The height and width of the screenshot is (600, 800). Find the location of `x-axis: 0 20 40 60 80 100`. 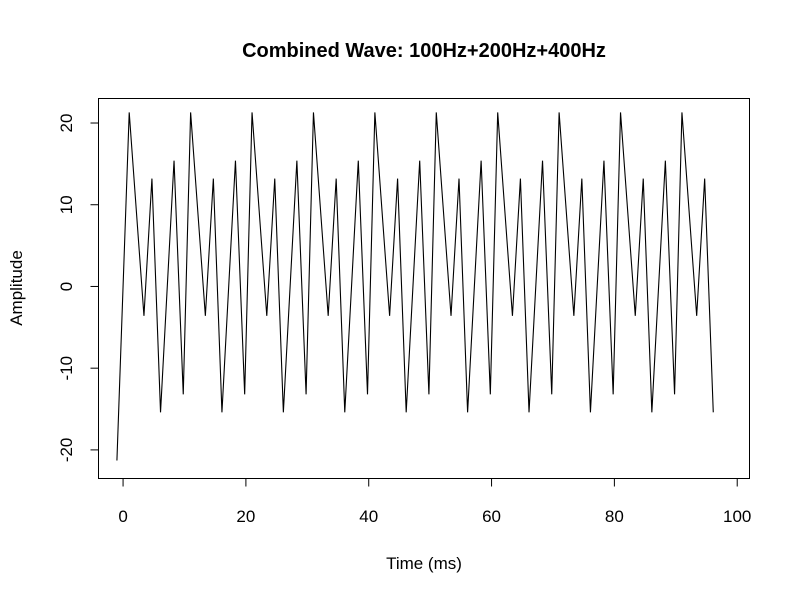

x-axis: 0 20 40 60 80 100 is located at coordinates (434, 502).